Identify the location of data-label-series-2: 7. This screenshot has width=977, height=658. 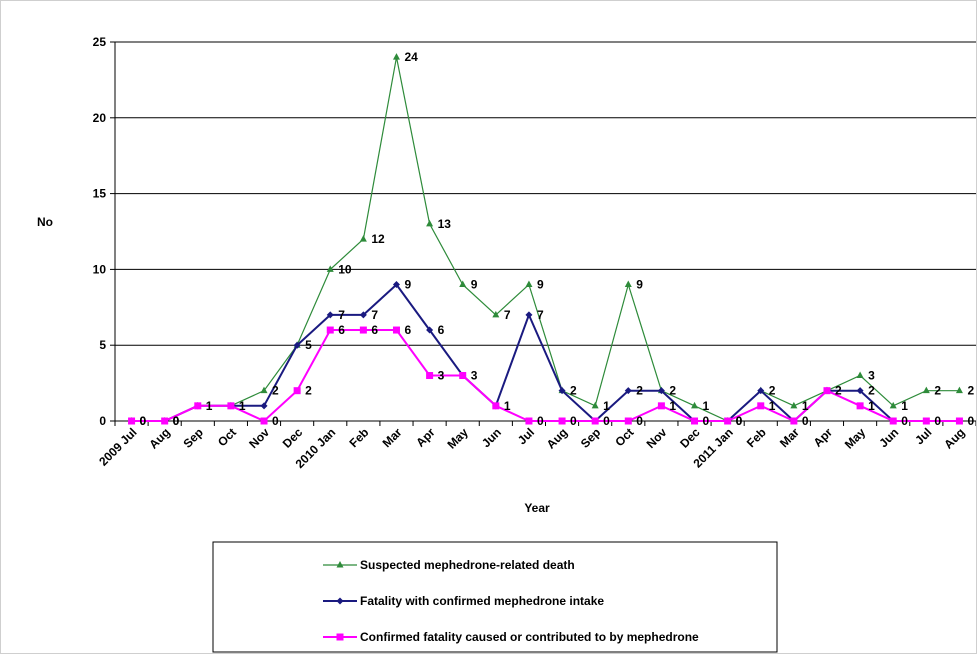
(374, 315).